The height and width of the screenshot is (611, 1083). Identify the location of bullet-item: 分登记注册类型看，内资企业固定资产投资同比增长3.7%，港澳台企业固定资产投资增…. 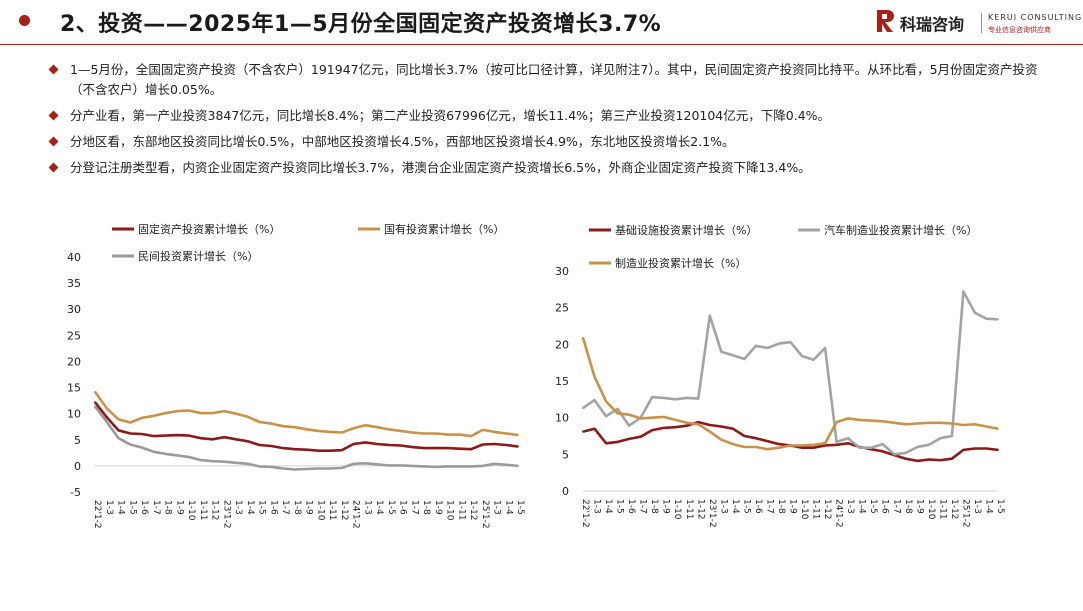
(546, 168).